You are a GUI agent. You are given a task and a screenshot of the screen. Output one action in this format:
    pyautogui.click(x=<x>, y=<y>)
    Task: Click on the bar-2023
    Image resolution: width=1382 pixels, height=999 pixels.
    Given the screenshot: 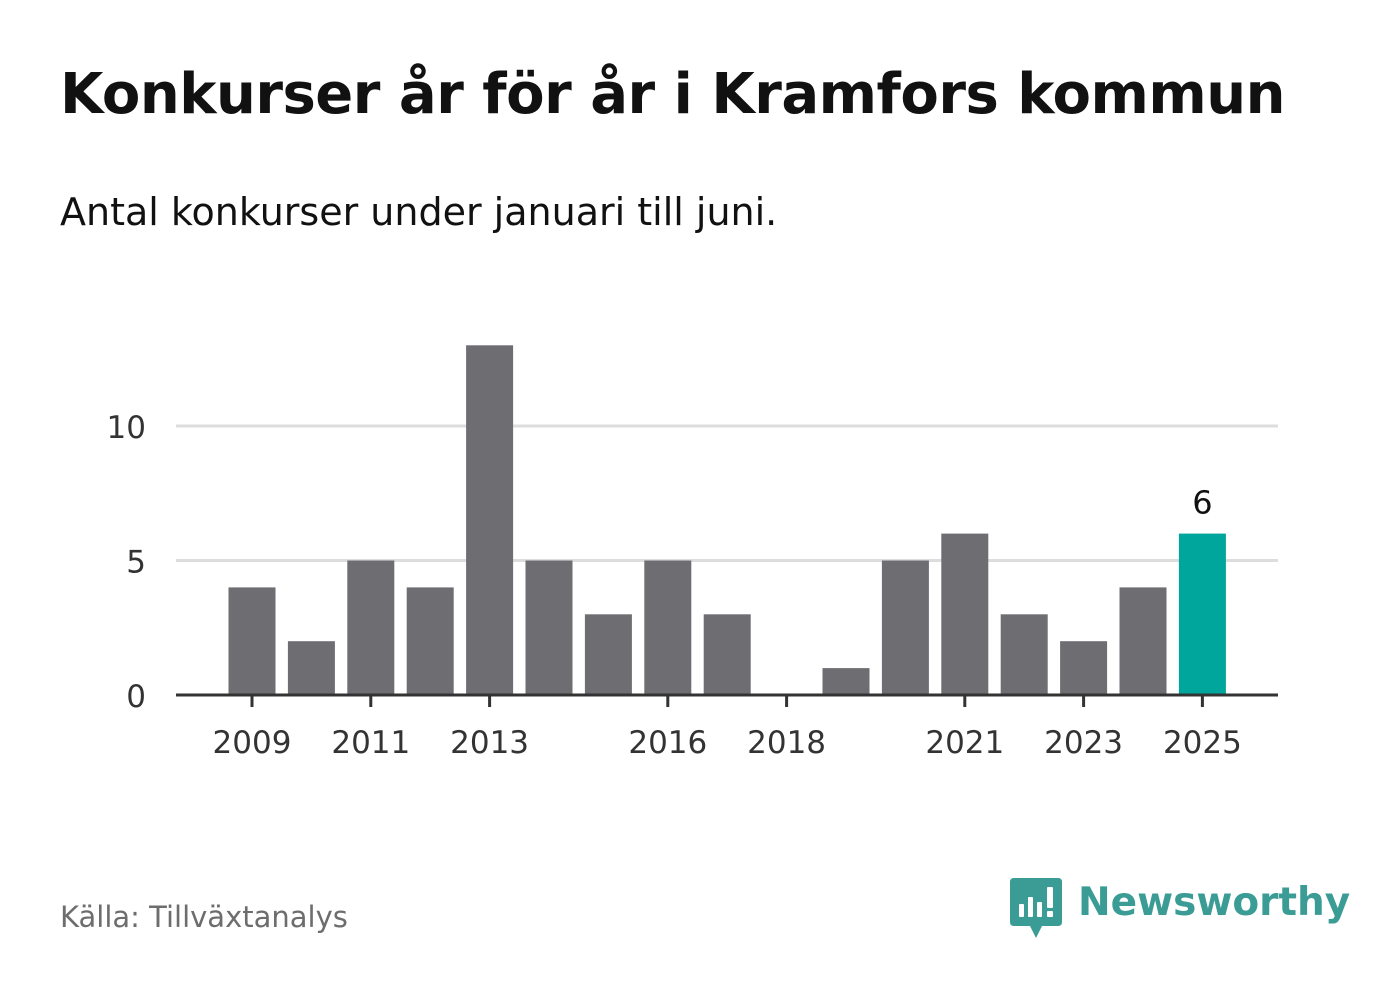 What is the action you would take?
    pyautogui.click(x=1084, y=668)
    